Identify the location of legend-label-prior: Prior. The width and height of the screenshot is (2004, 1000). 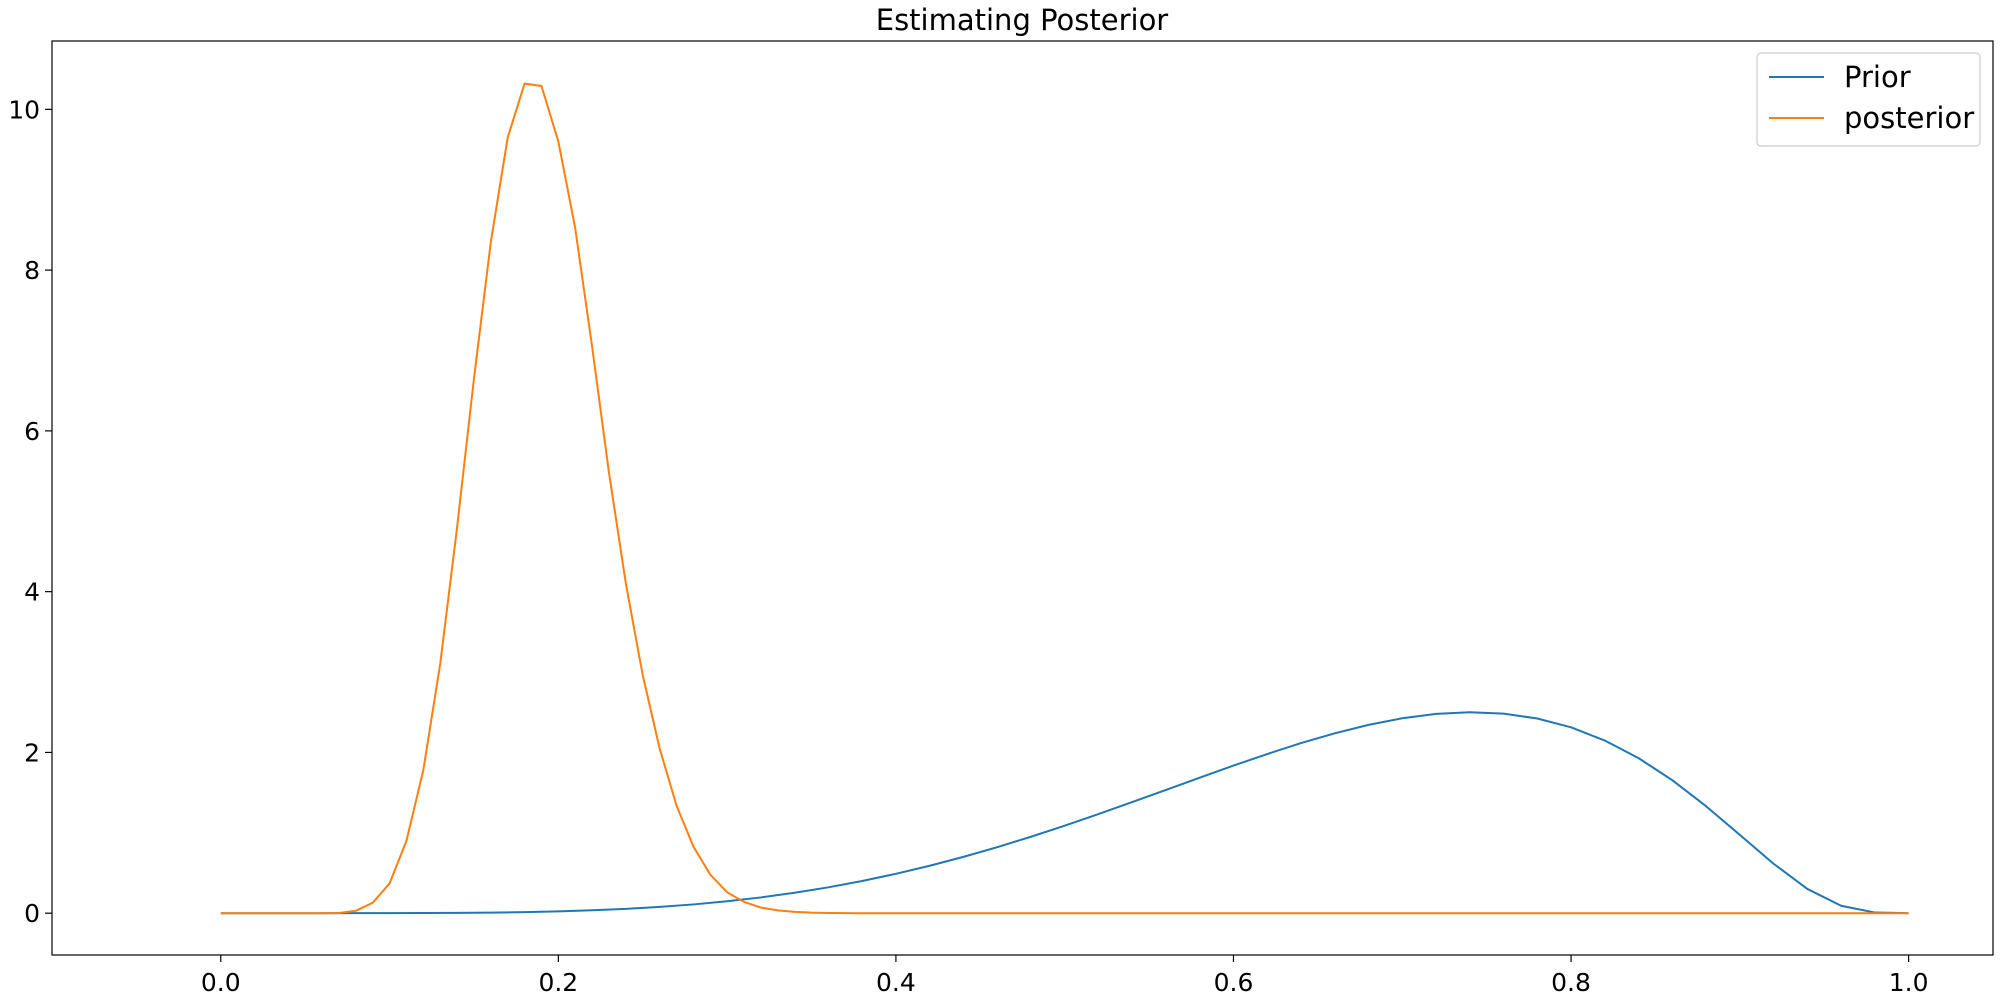
(1877, 77).